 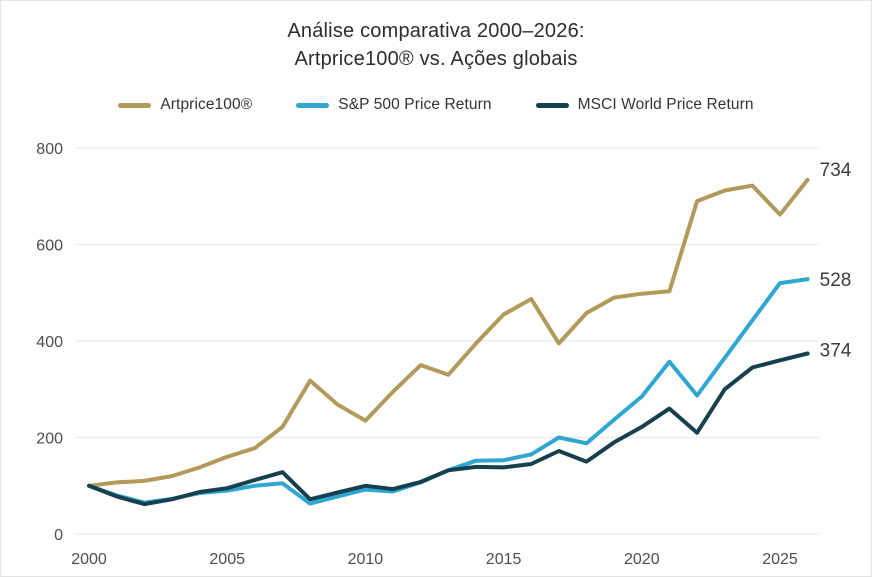 I want to click on legend-swatch-artprice100, so click(x=135, y=105).